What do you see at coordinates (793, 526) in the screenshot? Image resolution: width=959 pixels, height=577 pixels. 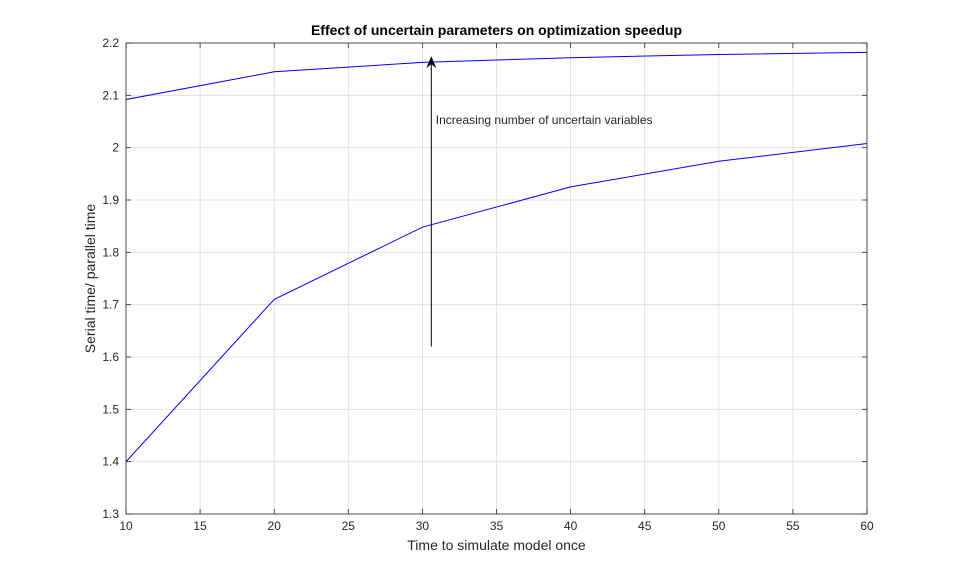 I see `x-tick-label: 55` at bounding box center [793, 526].